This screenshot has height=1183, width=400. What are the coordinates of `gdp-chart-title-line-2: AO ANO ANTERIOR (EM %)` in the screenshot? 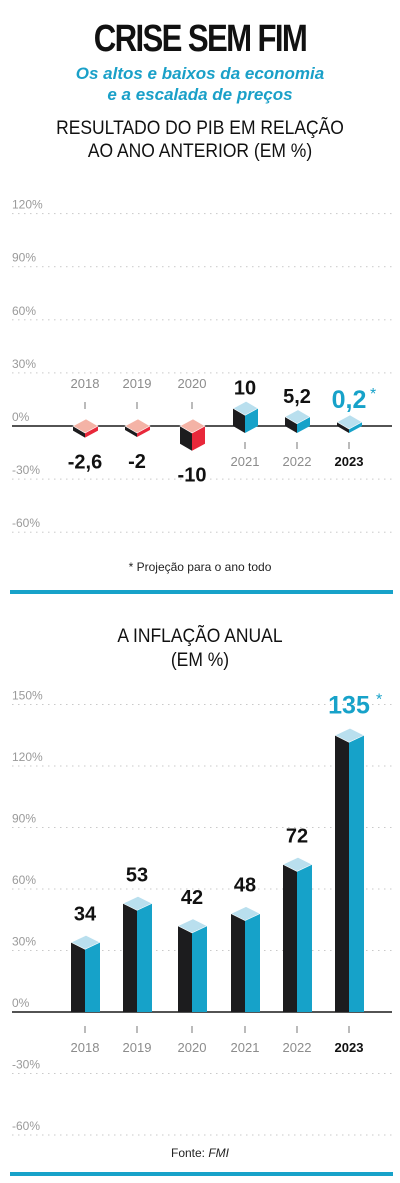 It's located at (200, 151).